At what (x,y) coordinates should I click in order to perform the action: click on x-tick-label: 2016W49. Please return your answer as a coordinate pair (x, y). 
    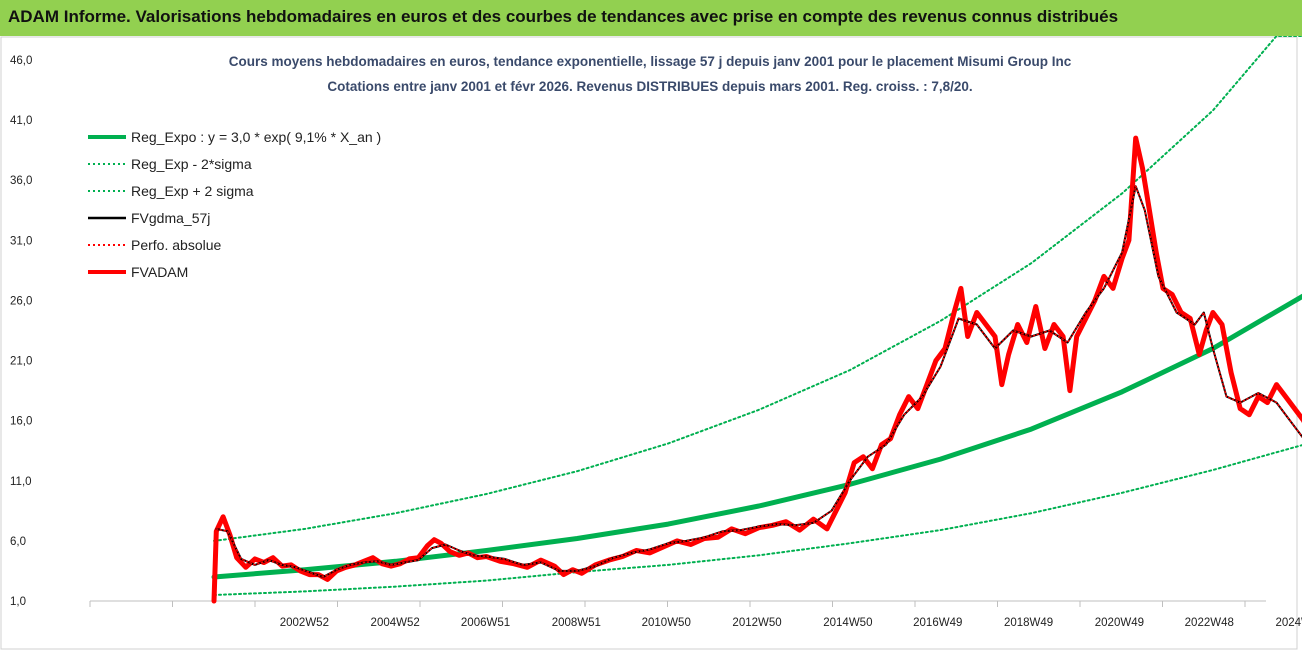
    Looking at the image, I should click on (937, 623).